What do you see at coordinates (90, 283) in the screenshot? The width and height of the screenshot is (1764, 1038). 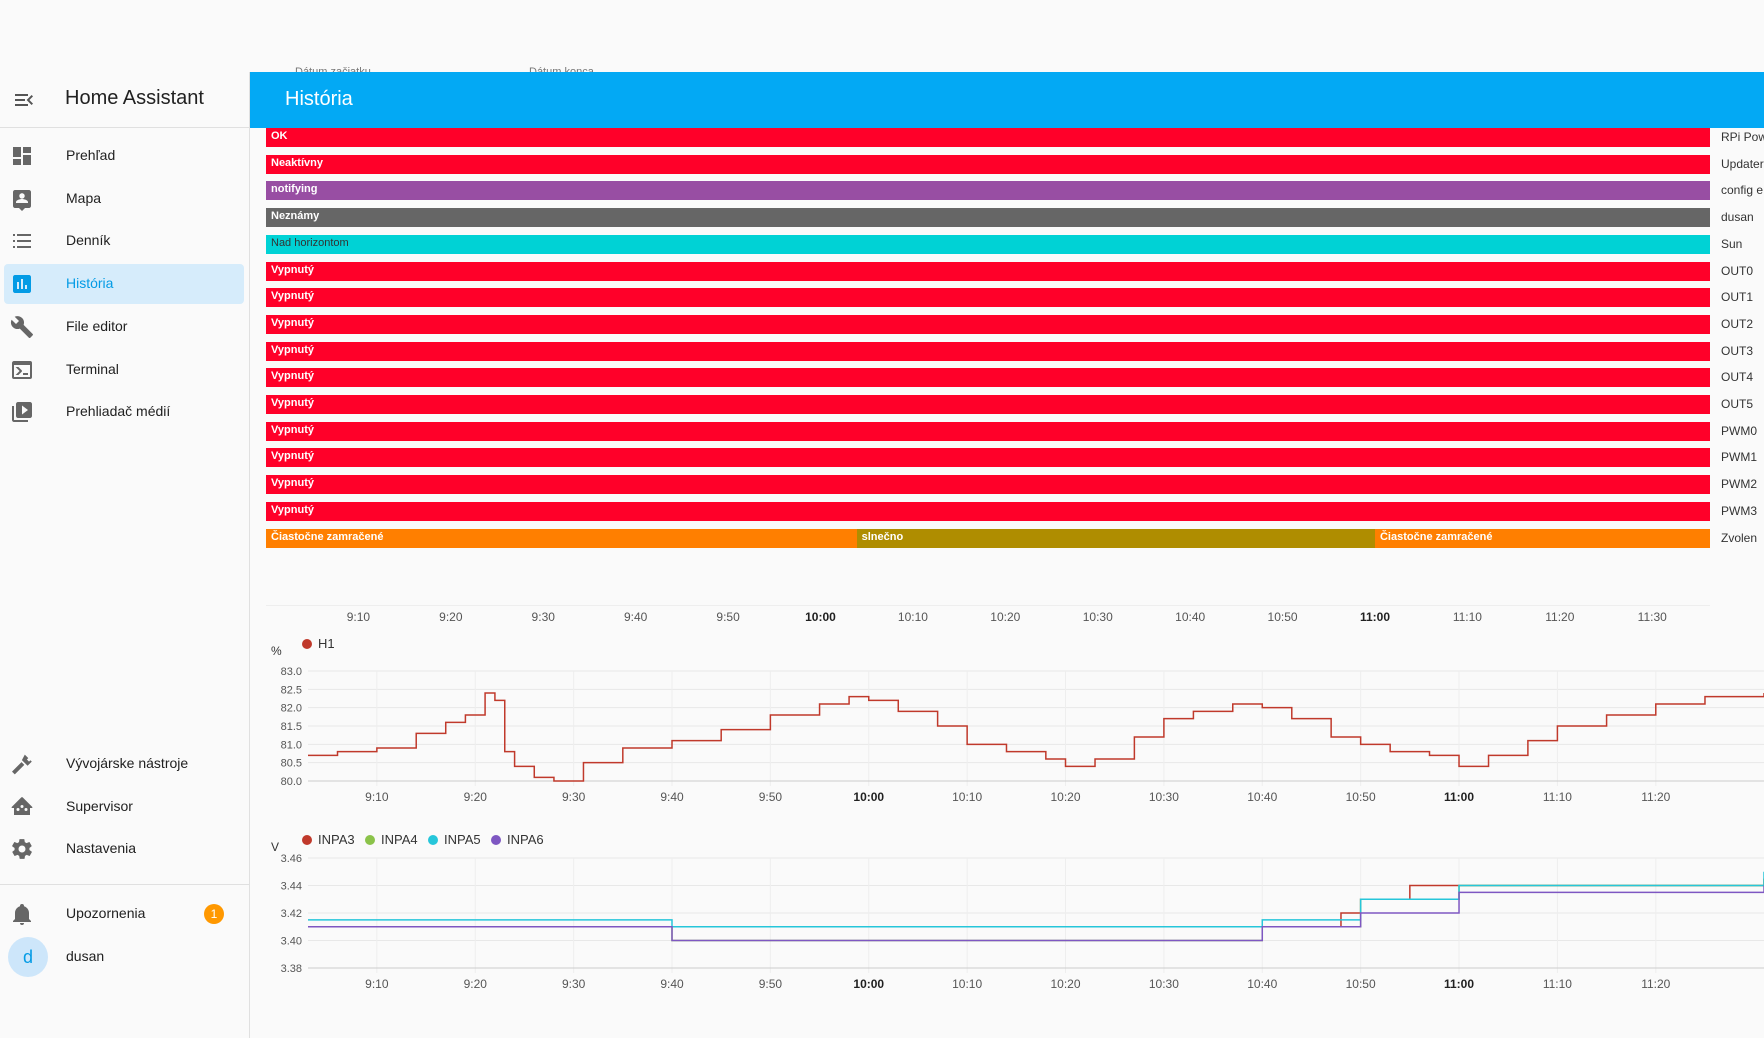 I see `sidebar-item-label: História` at bounding box center [90, 283].